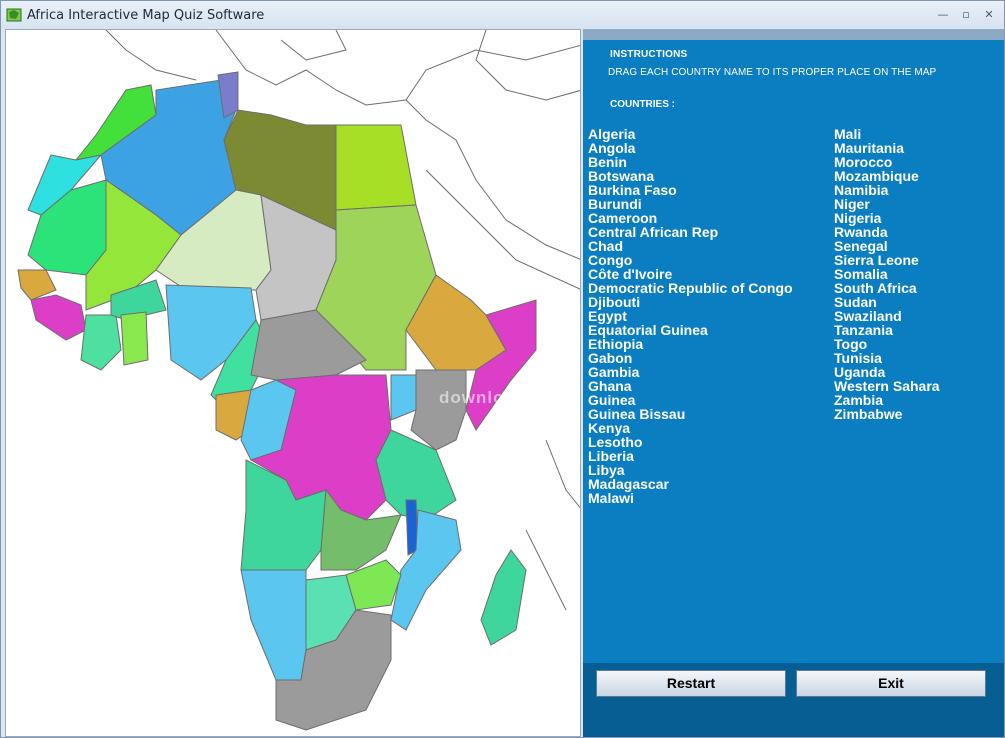 The width and height of the screenshot is (1005, 738). I want to click on country-item: Morocco, so click(863, 162).